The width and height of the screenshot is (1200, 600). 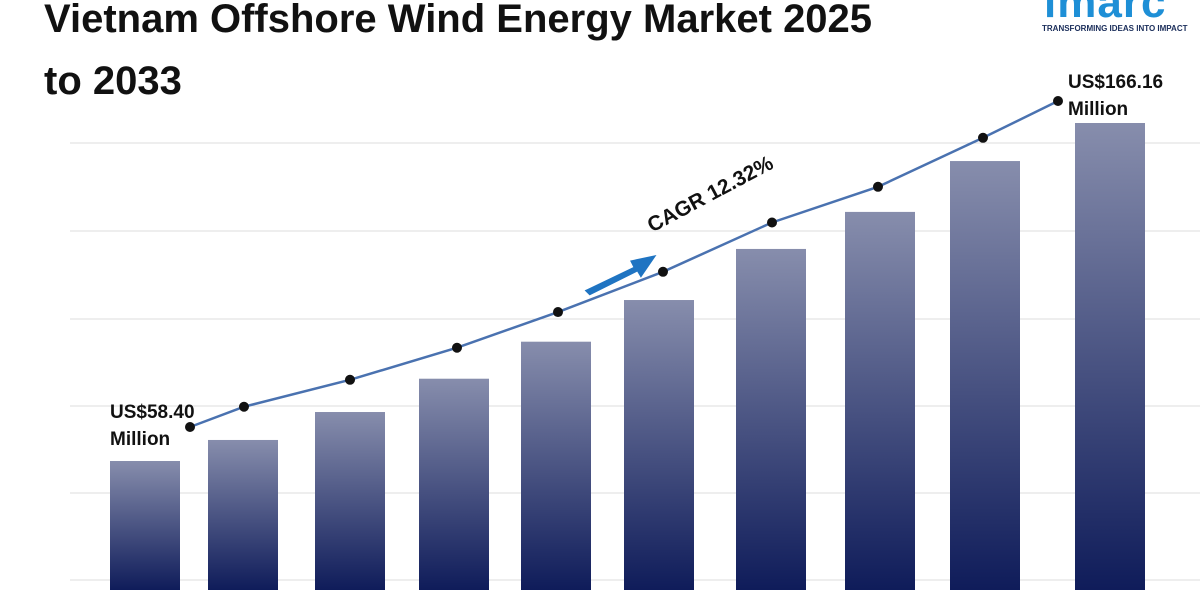 I want to click on value-label: US$166.16 Million, so click(x=1116, y=96).